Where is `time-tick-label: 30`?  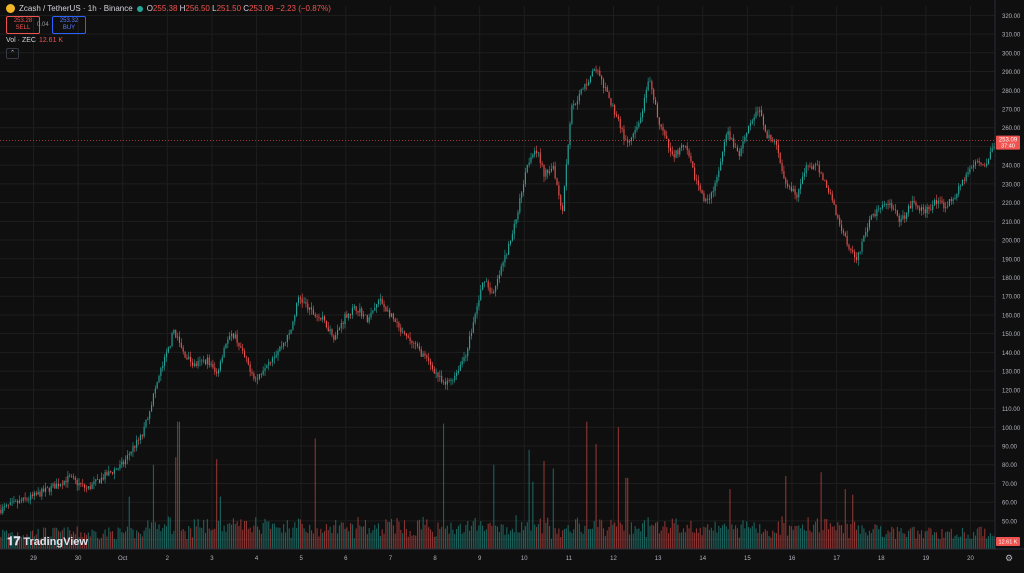
time-tick-label: 30 is located at coordinates (78, 559).